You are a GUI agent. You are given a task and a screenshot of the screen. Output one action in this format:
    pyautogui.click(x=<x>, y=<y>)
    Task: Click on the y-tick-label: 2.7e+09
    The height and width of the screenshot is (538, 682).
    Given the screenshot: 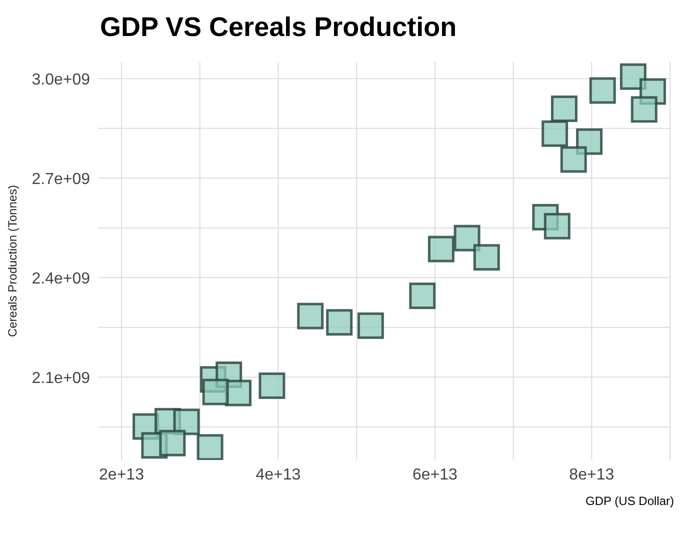 What is the action you would take?
    pyautogui.click(x=61, y=179)
    